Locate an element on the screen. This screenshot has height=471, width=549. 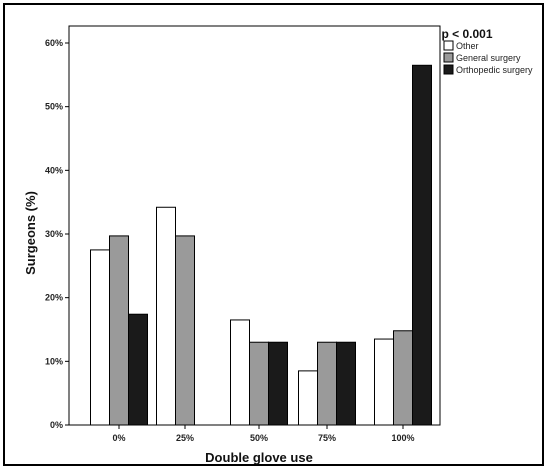
x-tick-label: 50% is located at coordinates (259, 438).